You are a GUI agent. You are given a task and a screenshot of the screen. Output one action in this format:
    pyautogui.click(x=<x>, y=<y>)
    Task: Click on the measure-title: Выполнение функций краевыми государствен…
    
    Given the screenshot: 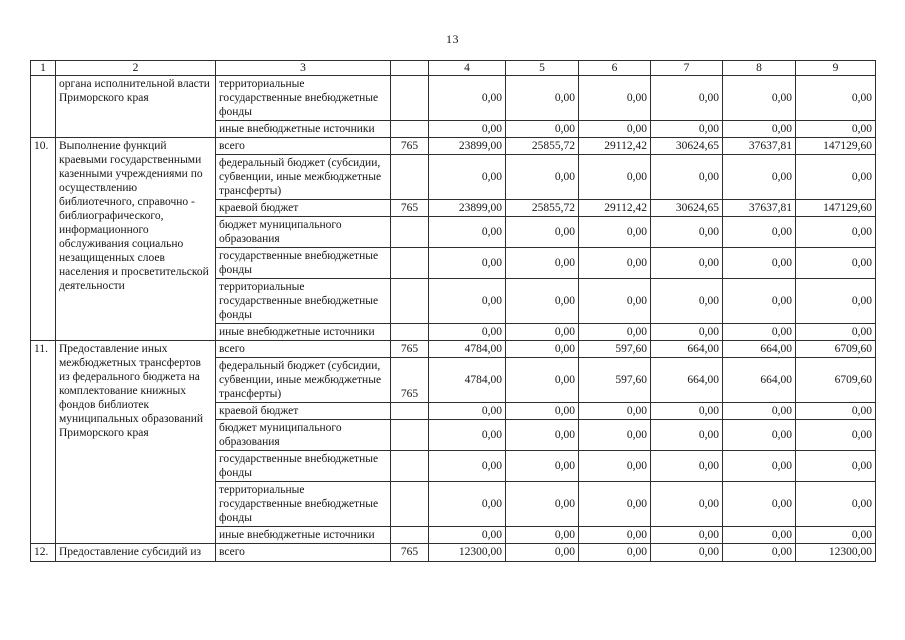 What is the action you would take?
    pyautogui.click(x=135, y=239)
    